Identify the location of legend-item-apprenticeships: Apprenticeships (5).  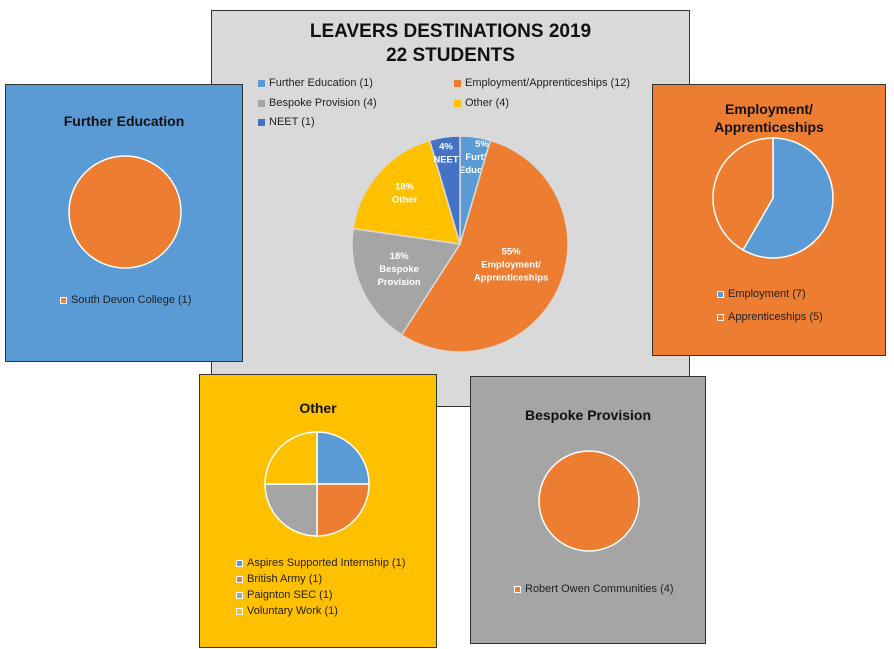
(770, 317).